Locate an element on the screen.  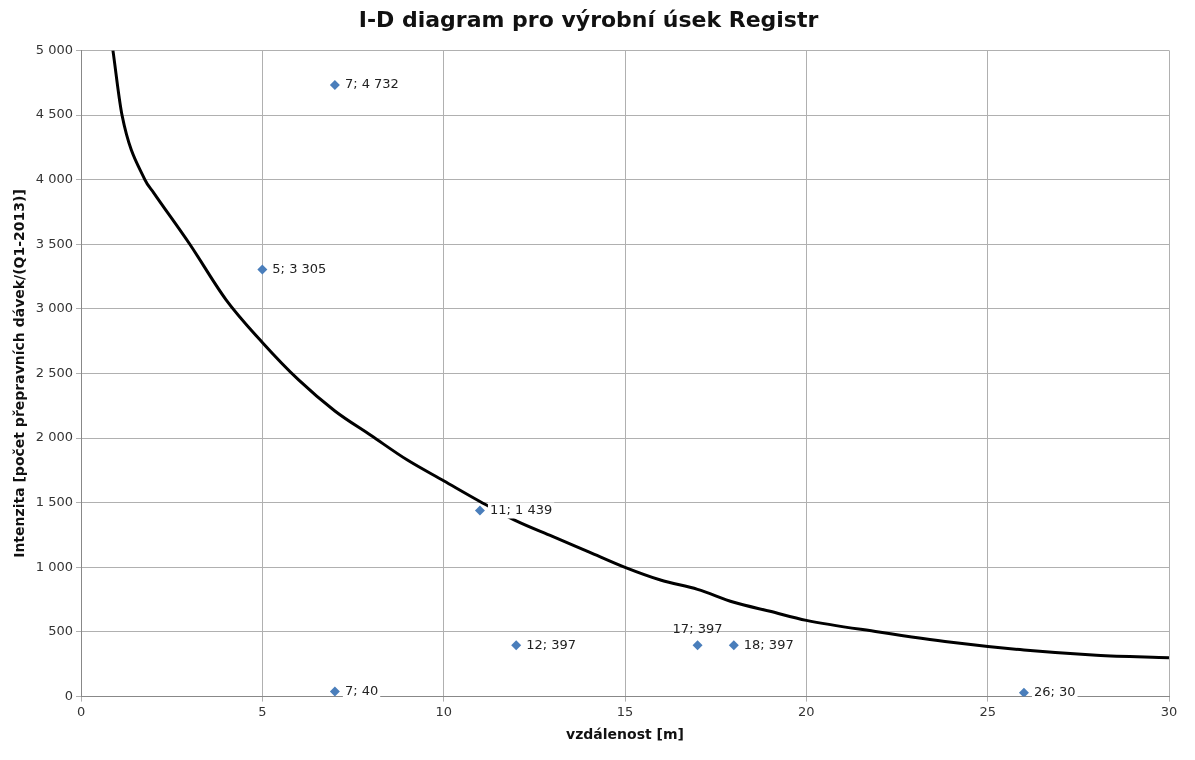
x-tick-label: 20 is located at coordinates (806, 711).